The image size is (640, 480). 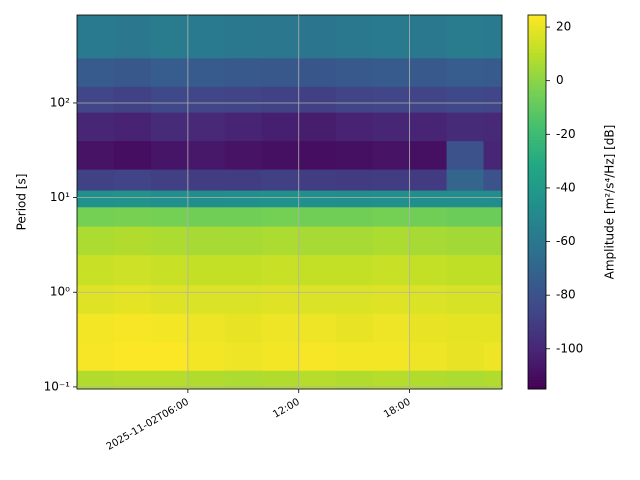 What do you see at coordinates (566, 295) in the screenshot?
I see `colorbar-tick-label: -80` at bounding box center [566, 295].